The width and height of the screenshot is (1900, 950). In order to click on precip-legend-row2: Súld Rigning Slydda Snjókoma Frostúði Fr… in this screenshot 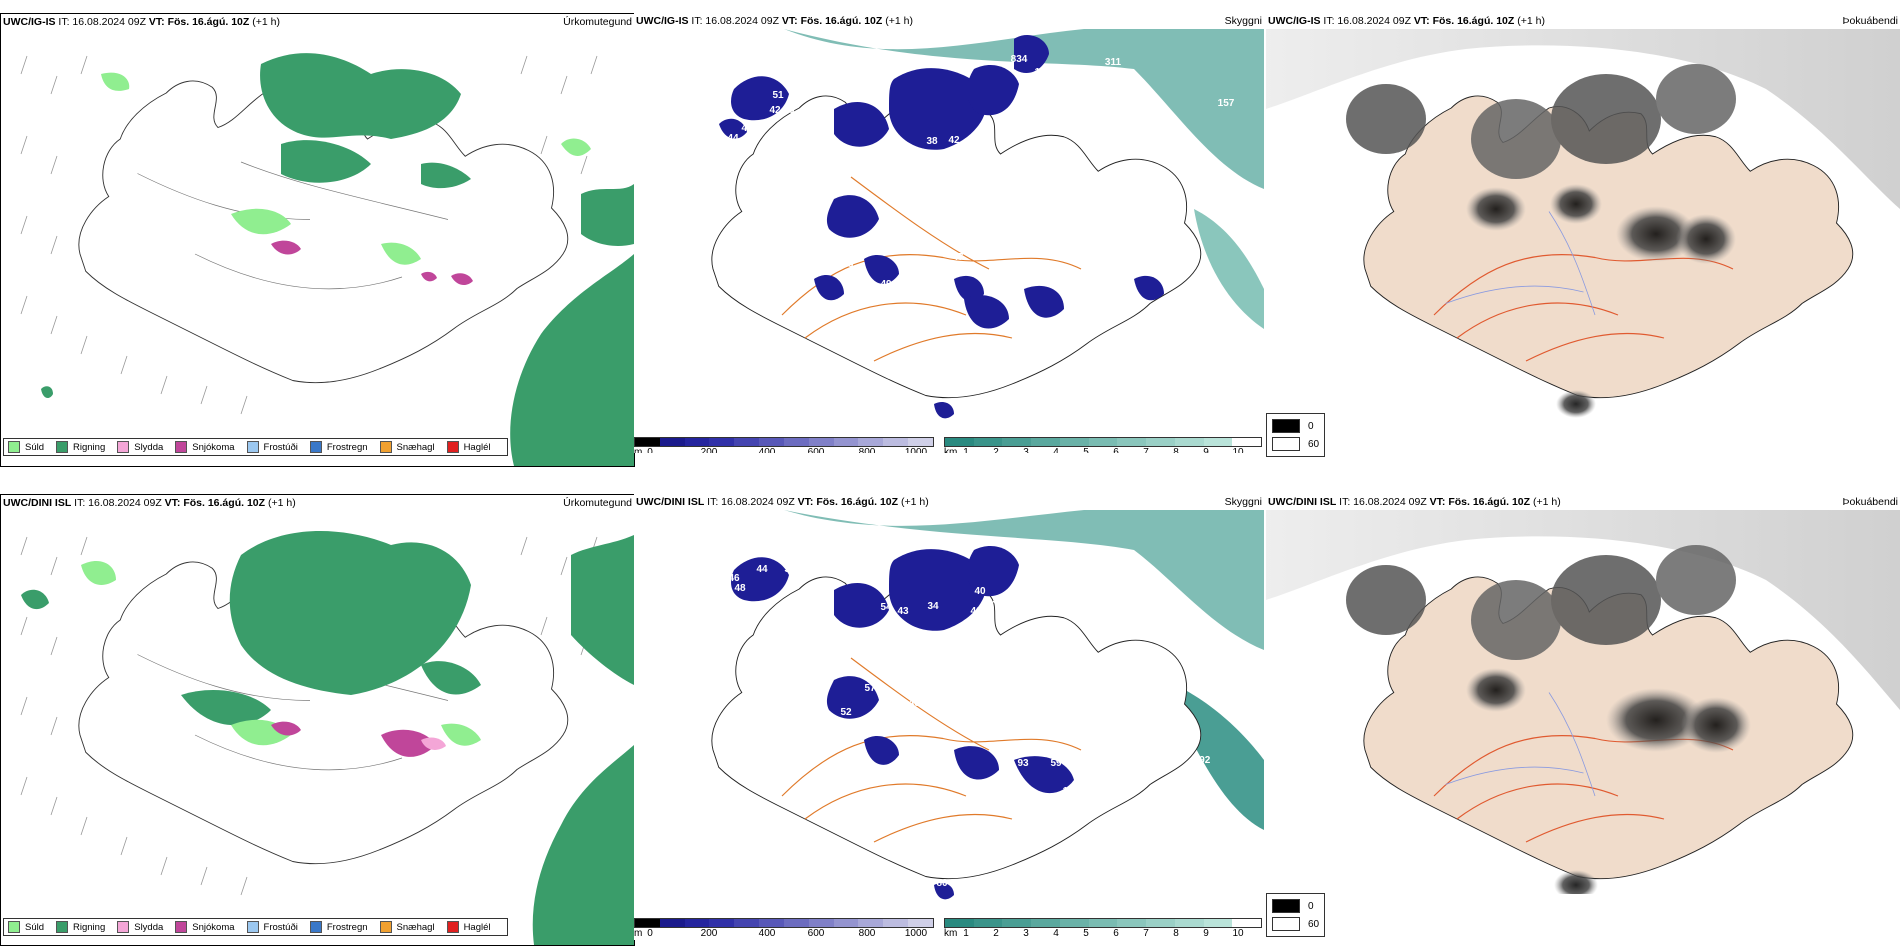, I will do `click(255, 927)`.